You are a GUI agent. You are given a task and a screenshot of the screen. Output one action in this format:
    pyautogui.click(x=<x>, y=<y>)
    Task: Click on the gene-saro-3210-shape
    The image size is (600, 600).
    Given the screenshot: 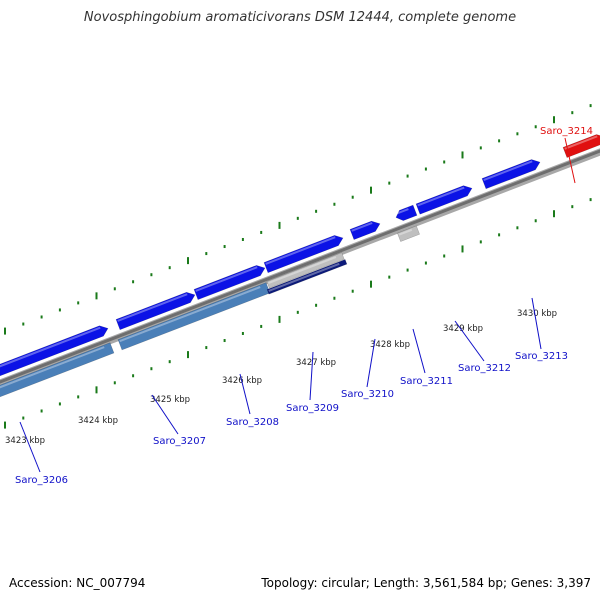 What is the action you would take?
    pyautogui.click(x=365, y=229)
    